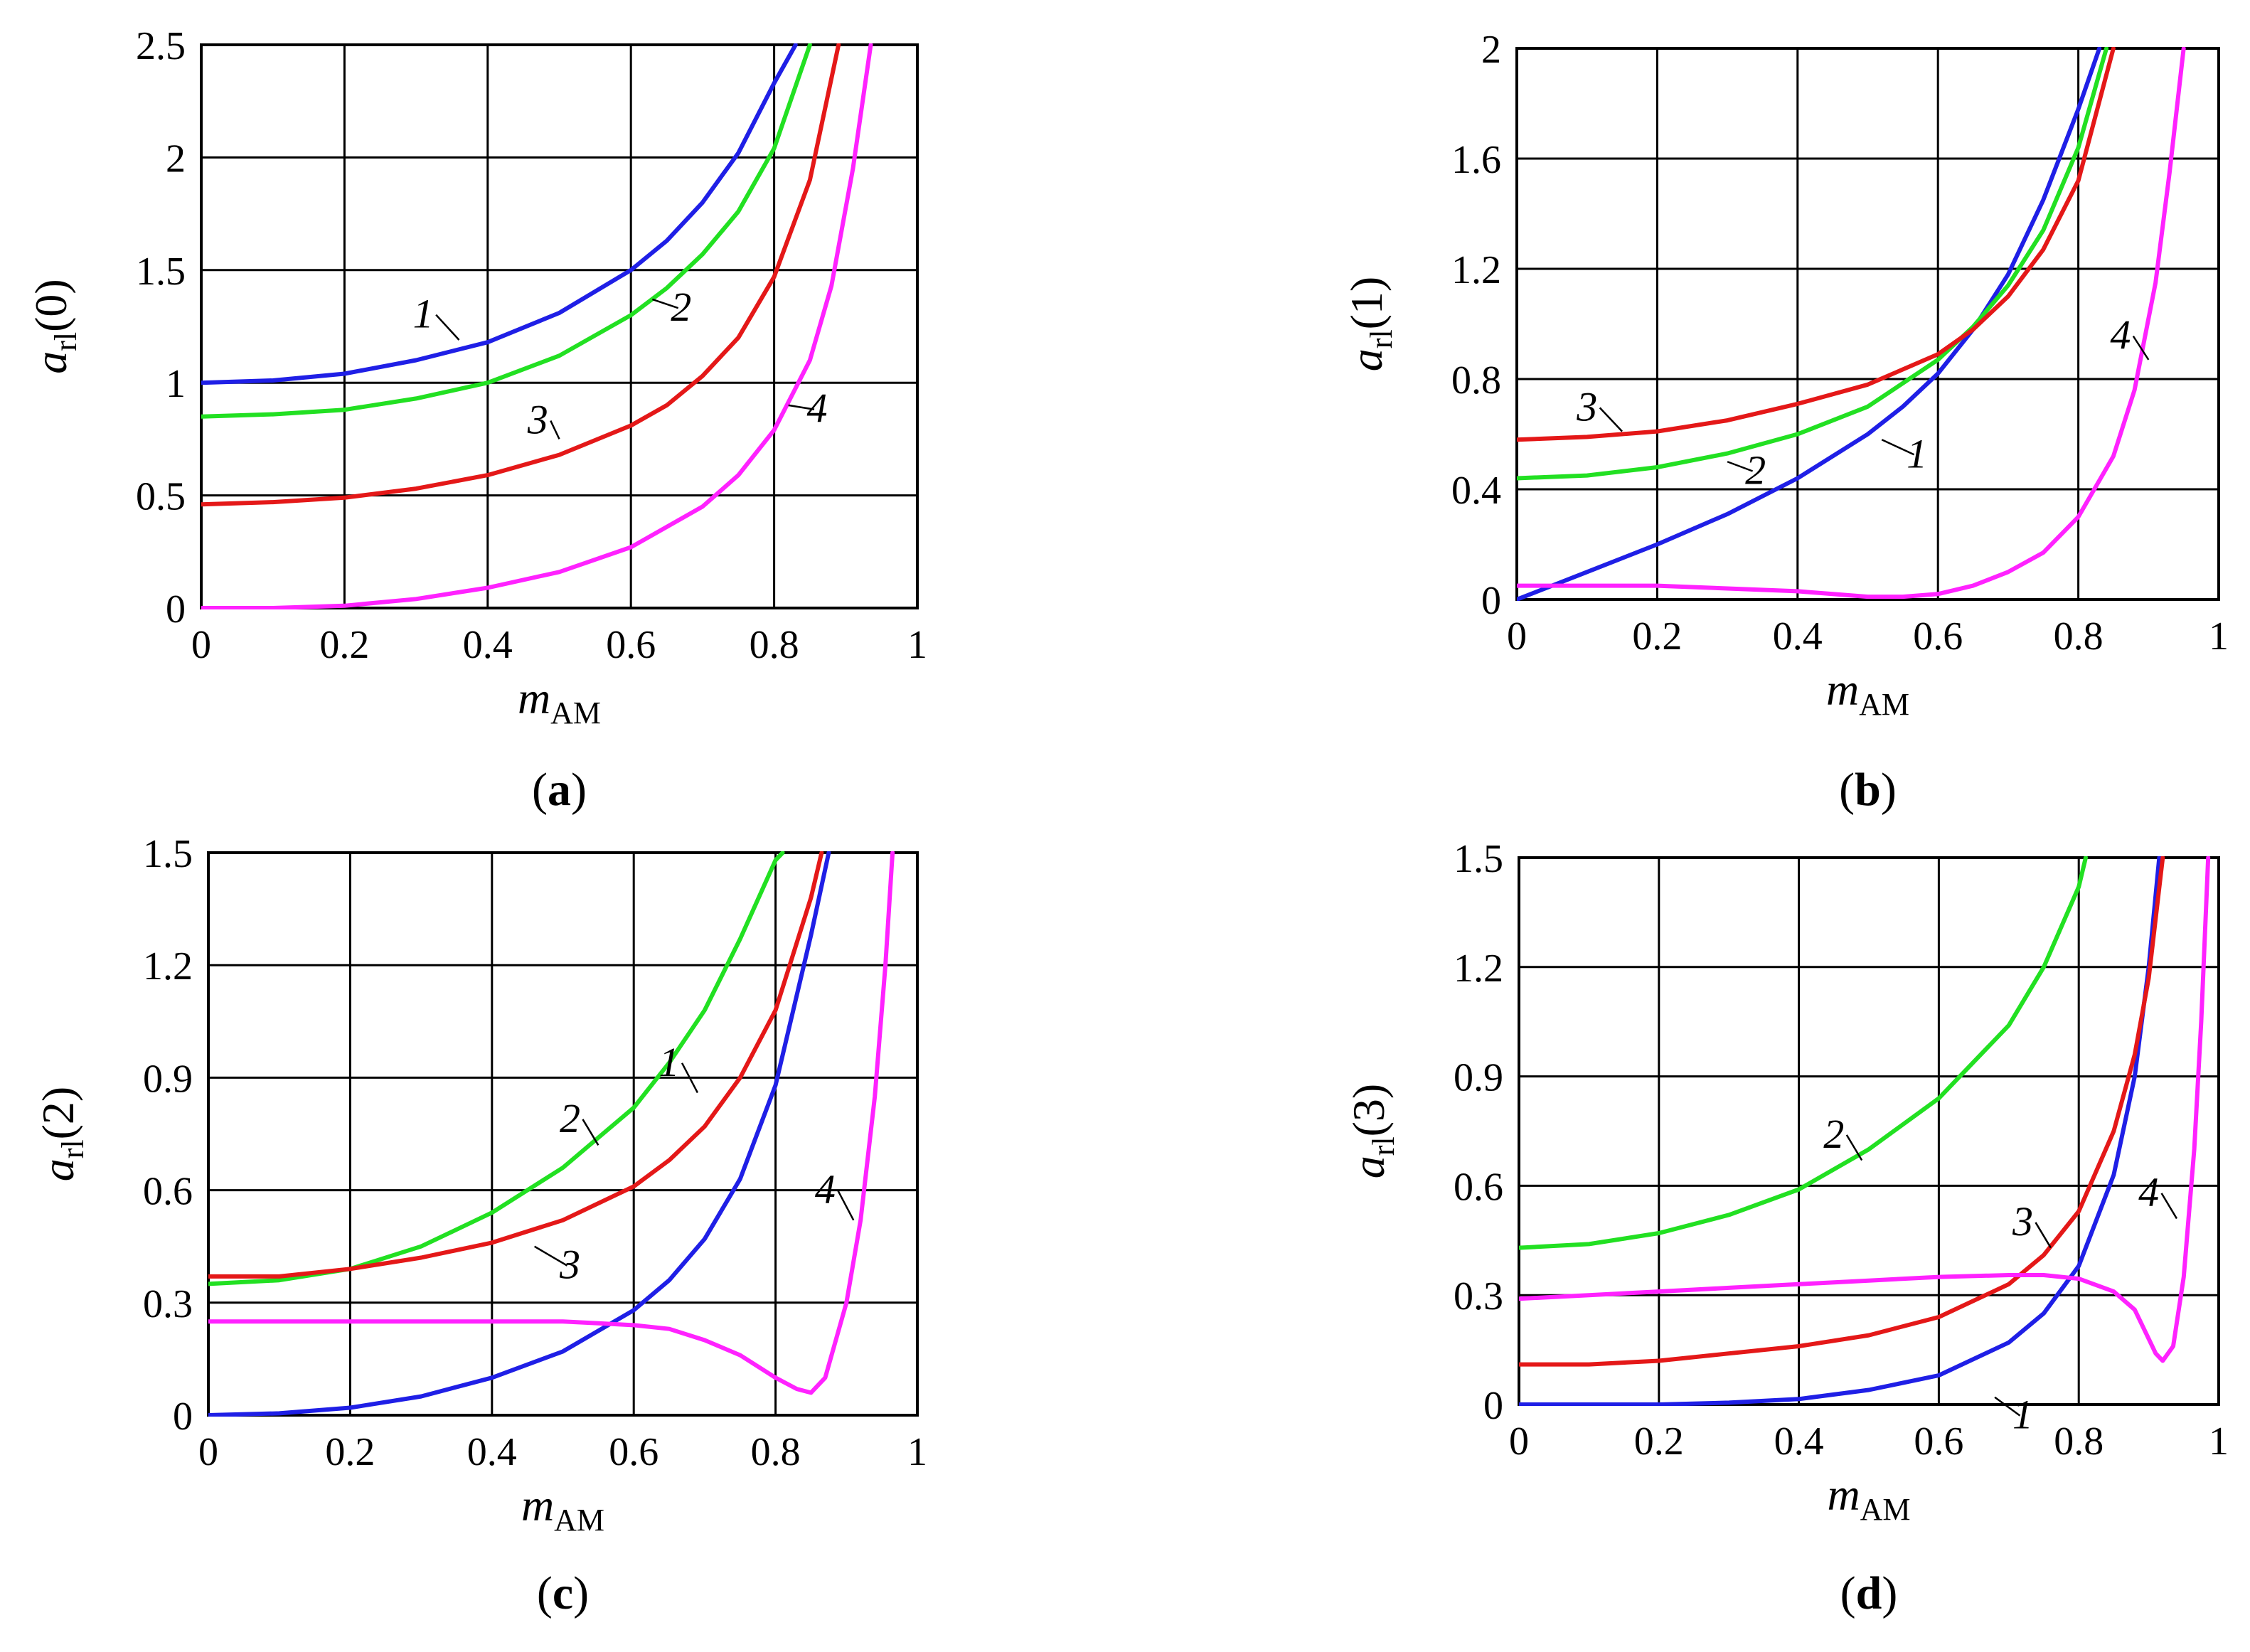 The image size is (2250, 1652). What do you see at coordinates (161, 497) in the screenshot?
I see `y-tick-label: 0.5` at bounding box center [161, 497].